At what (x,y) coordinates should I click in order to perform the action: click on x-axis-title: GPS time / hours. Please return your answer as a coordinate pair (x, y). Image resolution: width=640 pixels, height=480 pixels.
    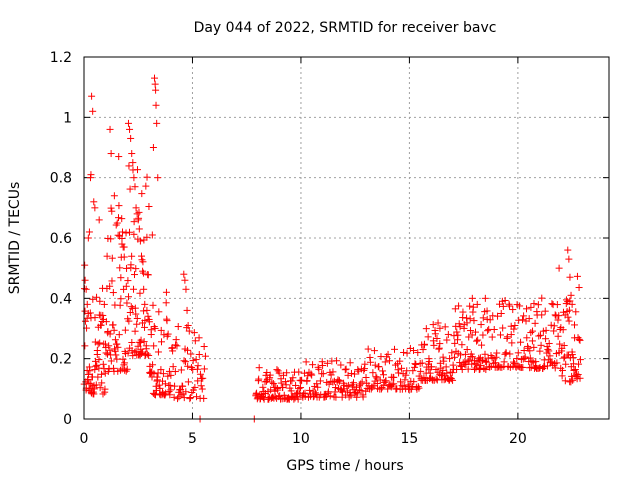
    Looking at the image, I should click on (344, 466).